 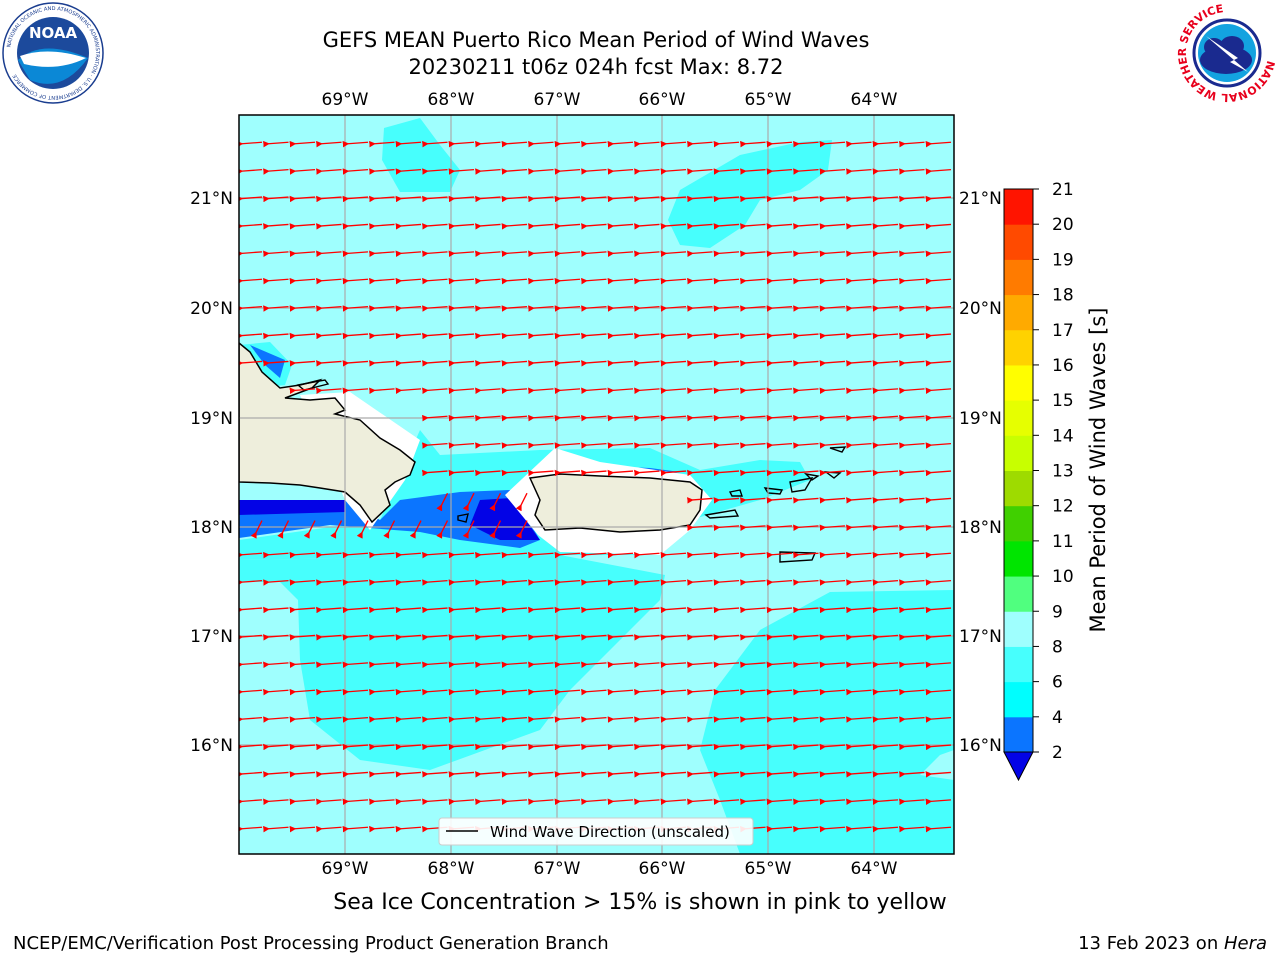 I want to click on colorbar: 2 4 6 8 9 10 11 12 13 14 15 16 17 18 19 20 21, so click(x=1038, y=481).